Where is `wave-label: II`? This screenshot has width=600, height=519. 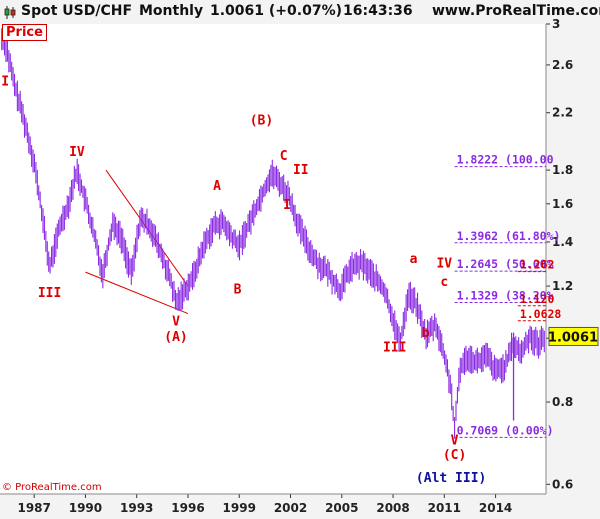
wave-label: II is located at coordinates (301, 170).